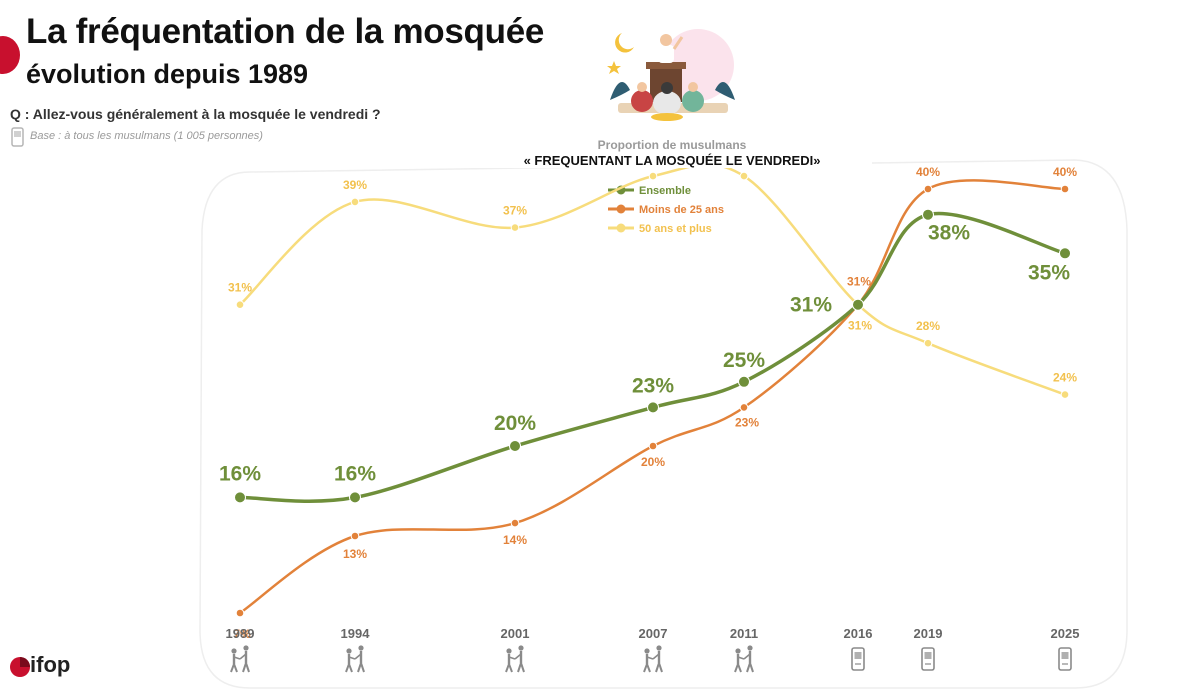  What do you see at coordinates (515, 211) in the screenshot?
I see `data-label: 37%` at bounding box center [515, 211].